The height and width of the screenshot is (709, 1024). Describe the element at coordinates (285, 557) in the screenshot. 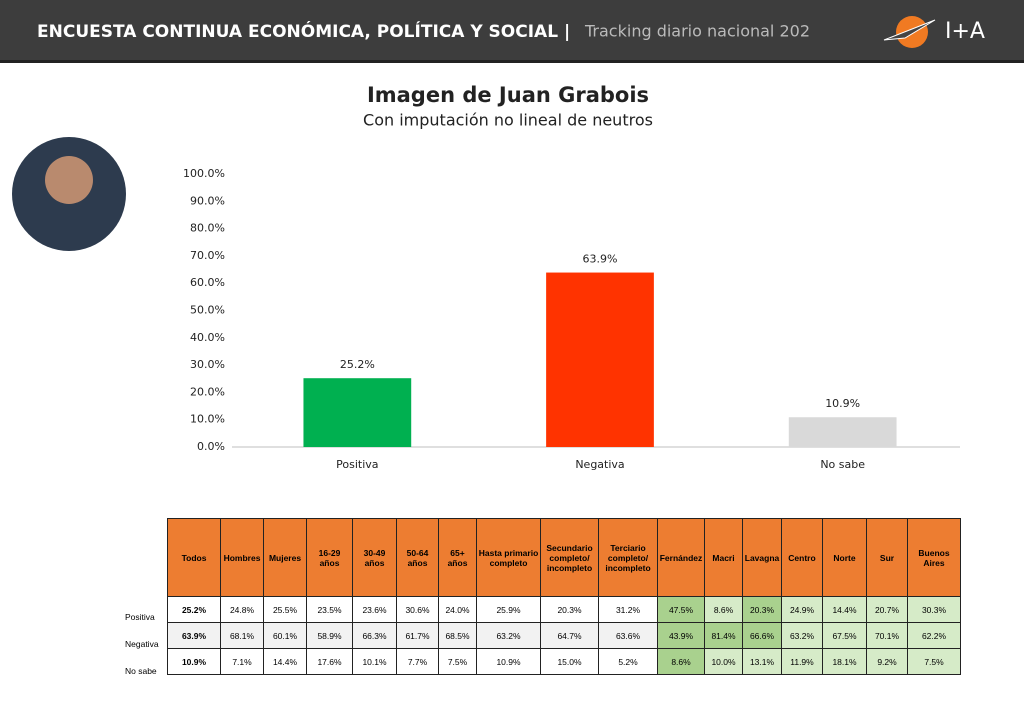

I see `column-header: Mujeres` at that location.